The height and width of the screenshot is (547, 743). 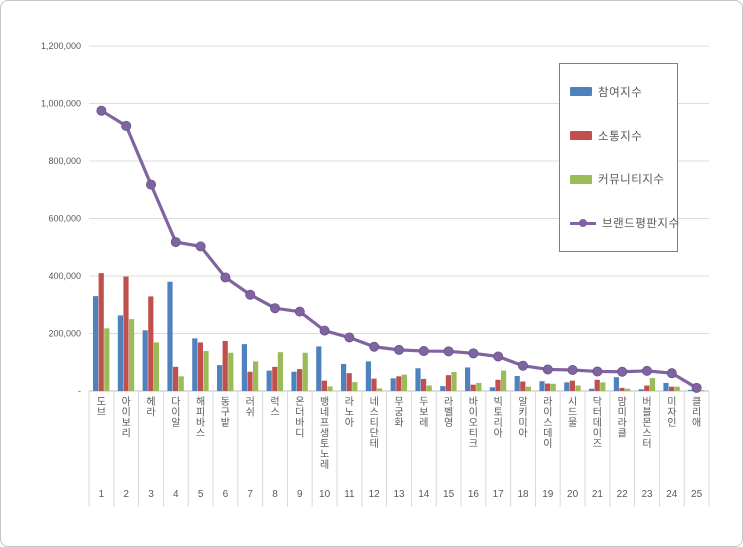 I want to click on rank-label: 9, so click(x=300, y=494).